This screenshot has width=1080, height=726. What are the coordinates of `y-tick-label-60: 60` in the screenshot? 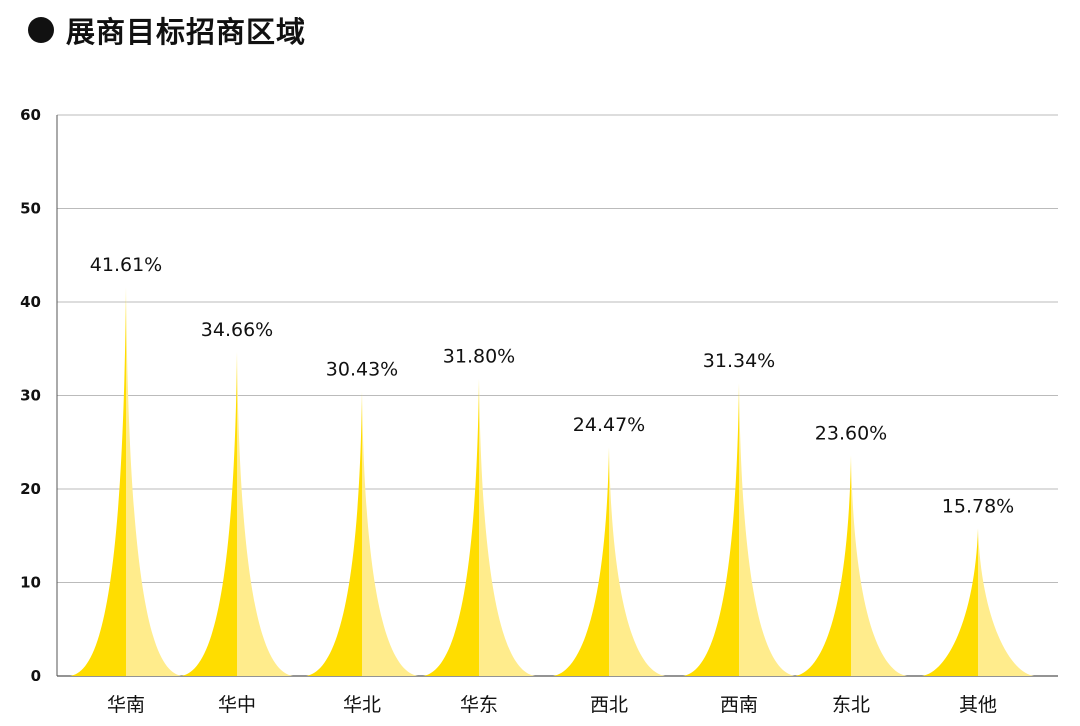 It's located at (30, 115).